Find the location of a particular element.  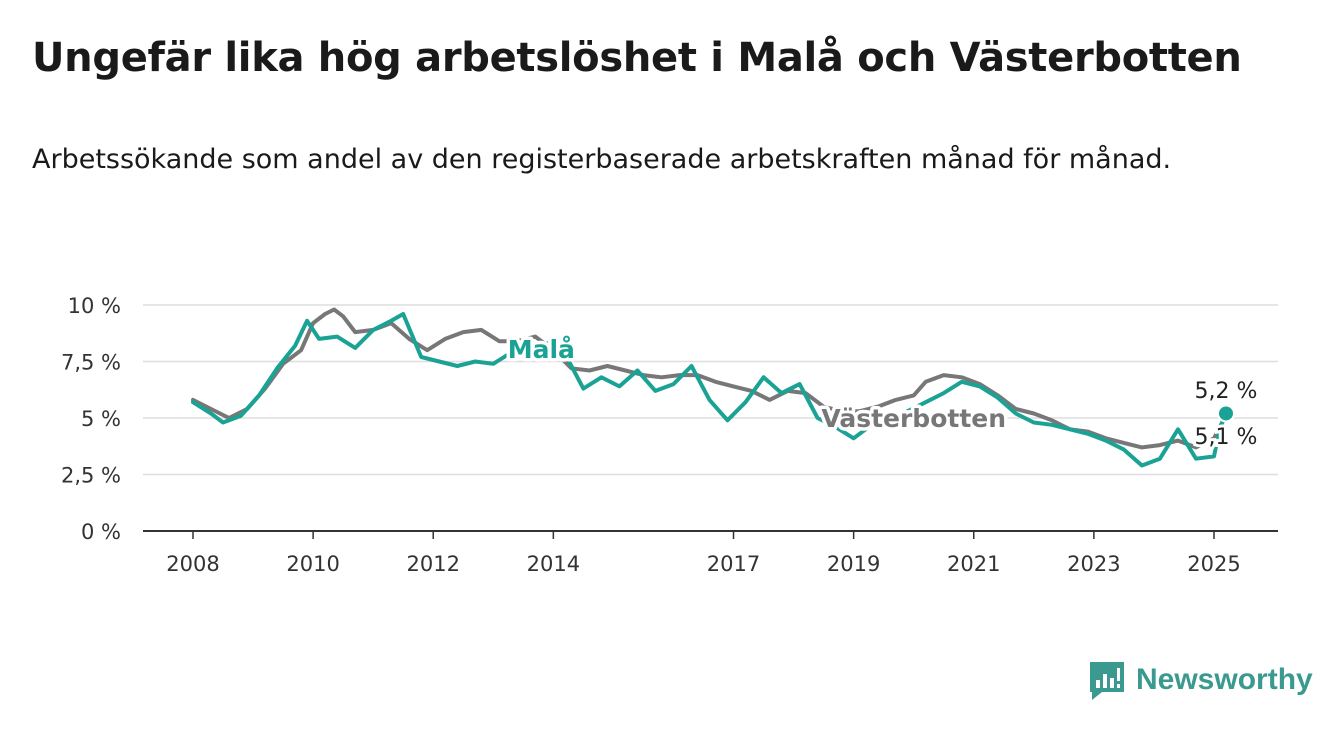

end-value-label: 5,1 % is located at coordinates (1226, 437).